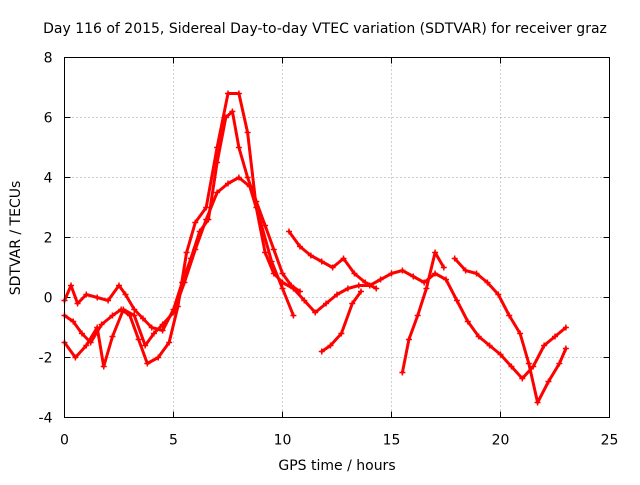 The image size is (640, 485). Describe the element at coordinates (64, 441) in the screenshot. I see `x-tick-label: 0` at that location.